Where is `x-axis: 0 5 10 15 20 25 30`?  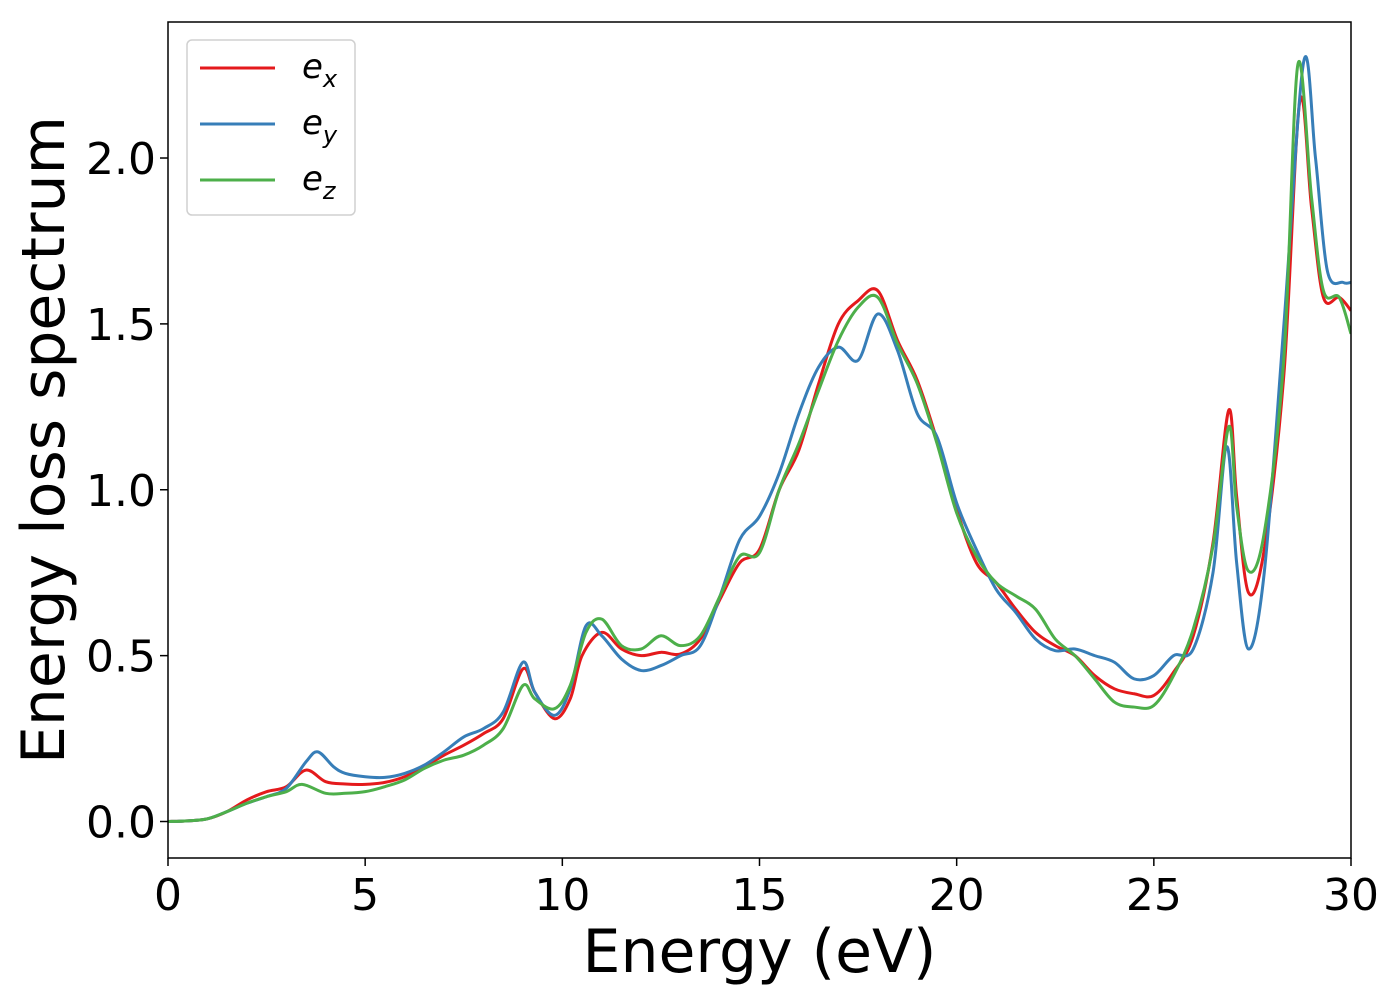 x-axis: 0 5 10 15 20 25 30 is located at coordinates (766, 889).